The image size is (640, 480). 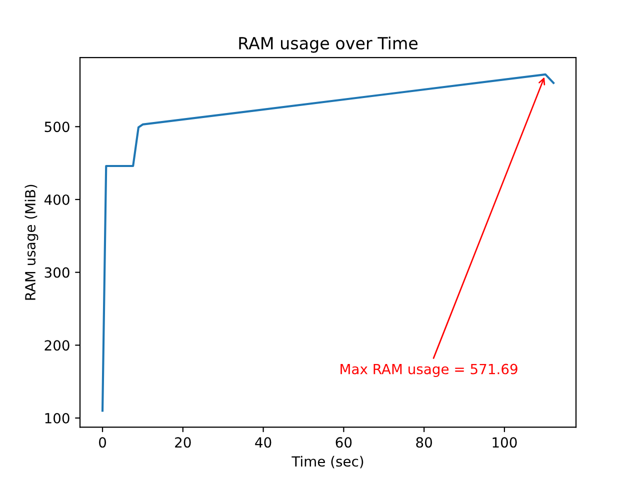 I want to click on x-axis-title: Time (sec), so click(x=328, y=462).